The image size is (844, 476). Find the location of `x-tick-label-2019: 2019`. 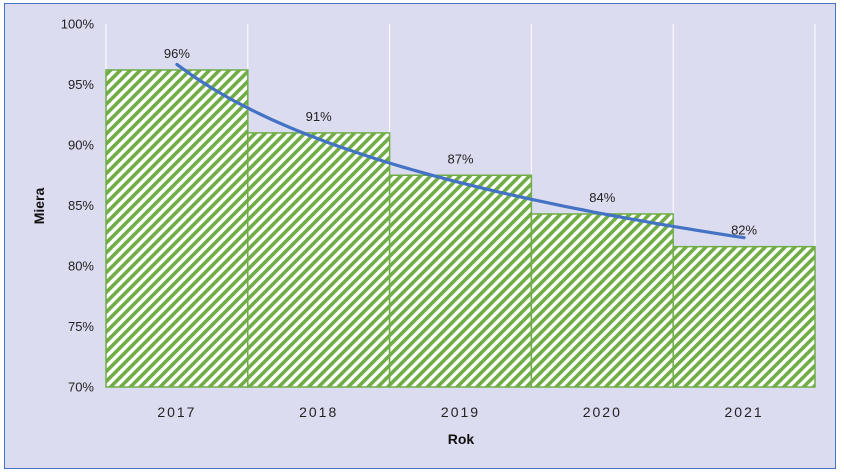

x-tick-label-2019: 2019 is located at coordinates (460, 412).